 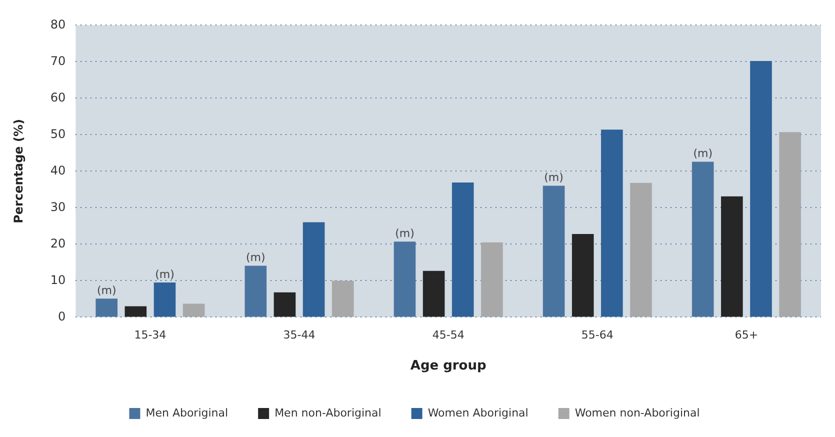 What do you see at coordinates (58, 61) in the screenshot?
I see `y-tick-label: 70` at bounding box center [58, 61].